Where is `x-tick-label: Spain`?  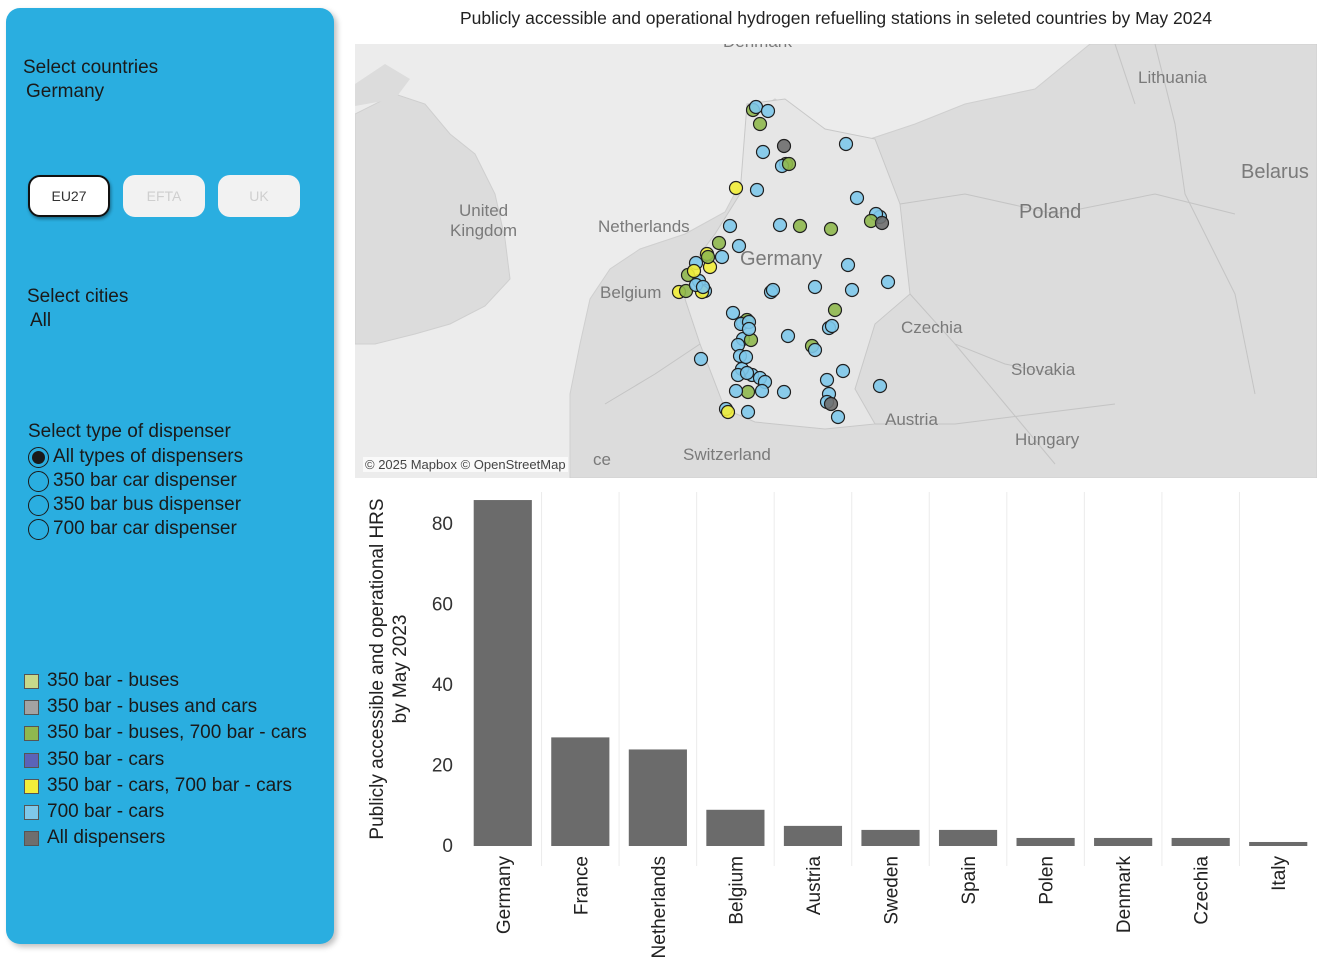
x-tick-label: Spain is located at coordinates (969, 880).